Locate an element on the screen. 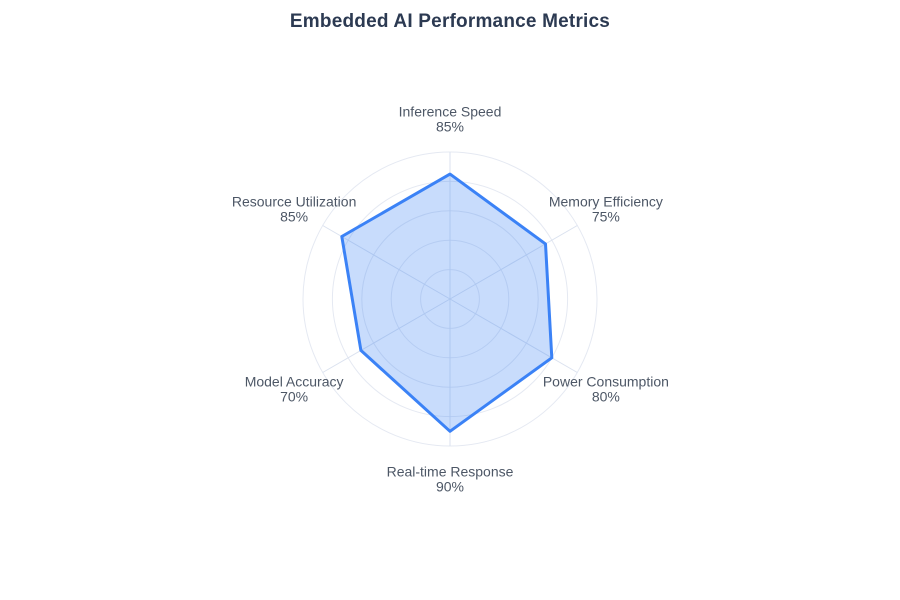  chart-title: Embedded AI Performance Metrics is located at coordinates (450, 21).